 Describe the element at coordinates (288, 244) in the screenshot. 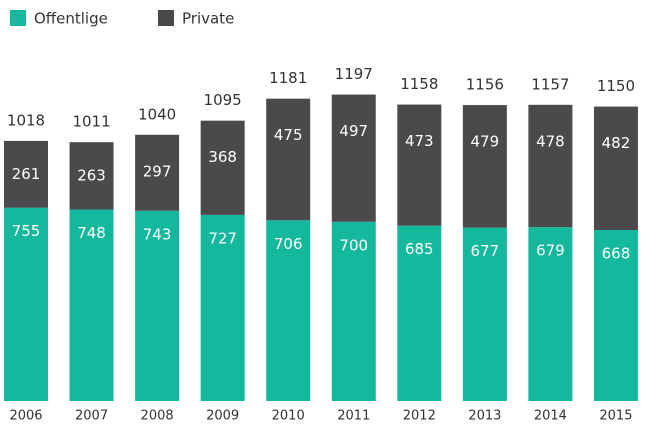

I see `value-label: 706` at that location.